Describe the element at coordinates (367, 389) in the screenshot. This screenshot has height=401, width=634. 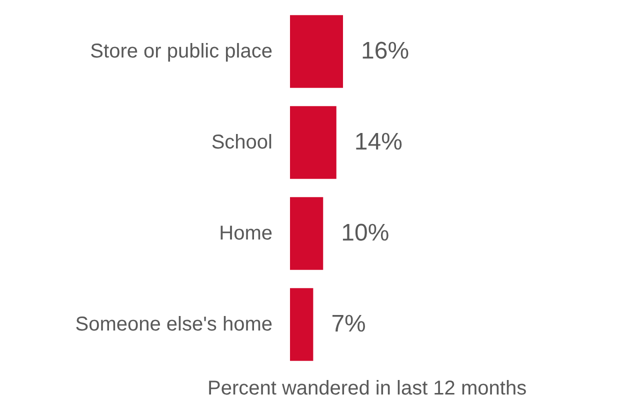
I see `x-axis-title: Percent wandered in last 12 months` at that location.